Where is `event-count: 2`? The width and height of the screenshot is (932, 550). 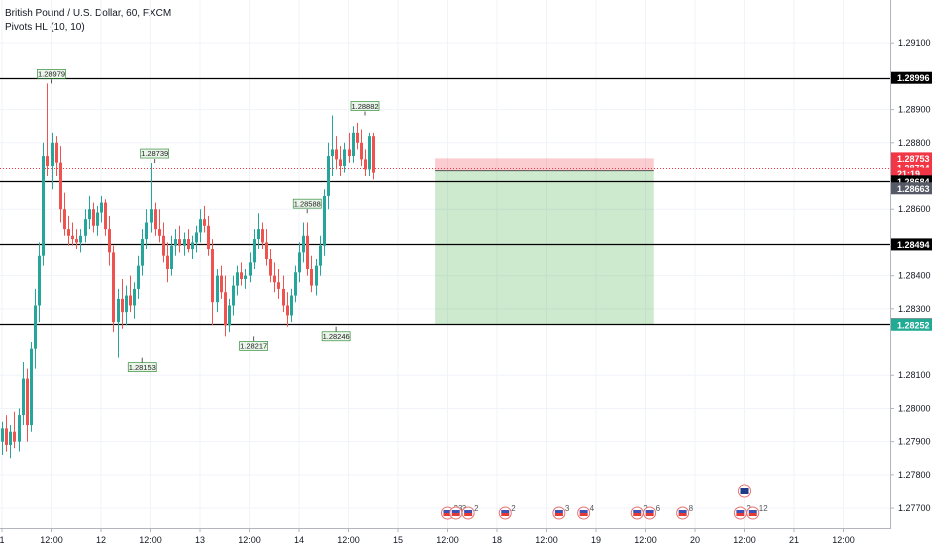 event-count: 2 is located at coordinates (513, 508).